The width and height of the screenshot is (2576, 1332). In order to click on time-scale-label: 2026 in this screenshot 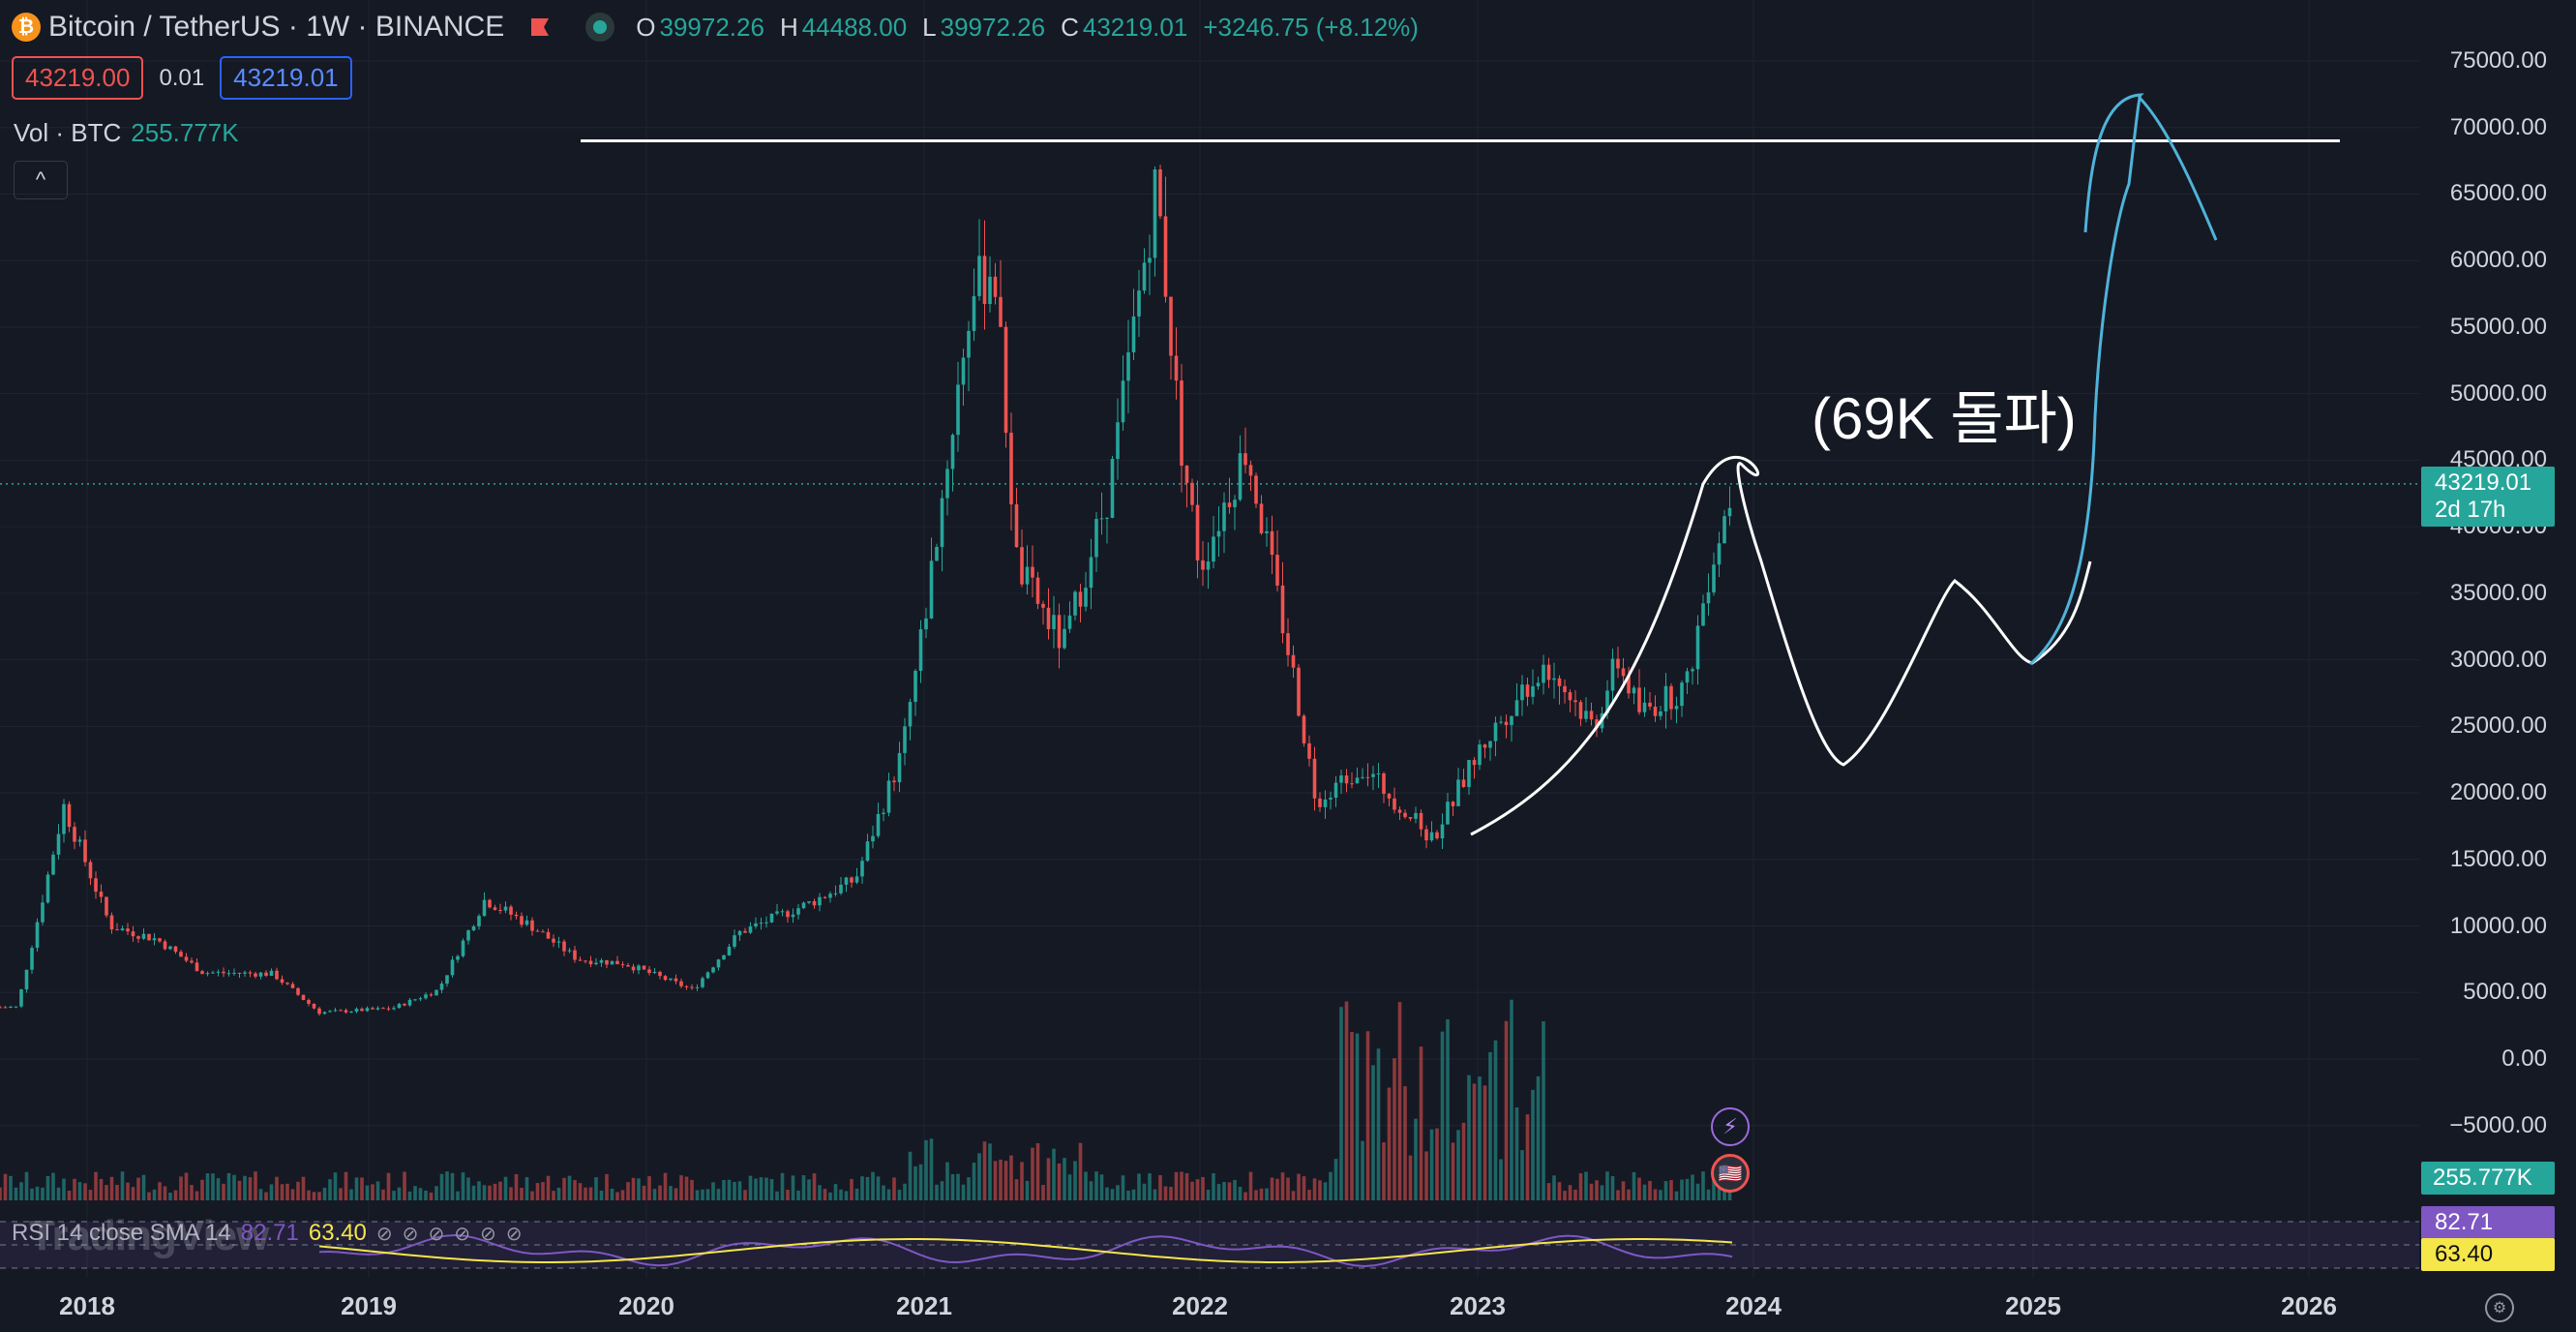, I will do `click(2309, 1305)`.